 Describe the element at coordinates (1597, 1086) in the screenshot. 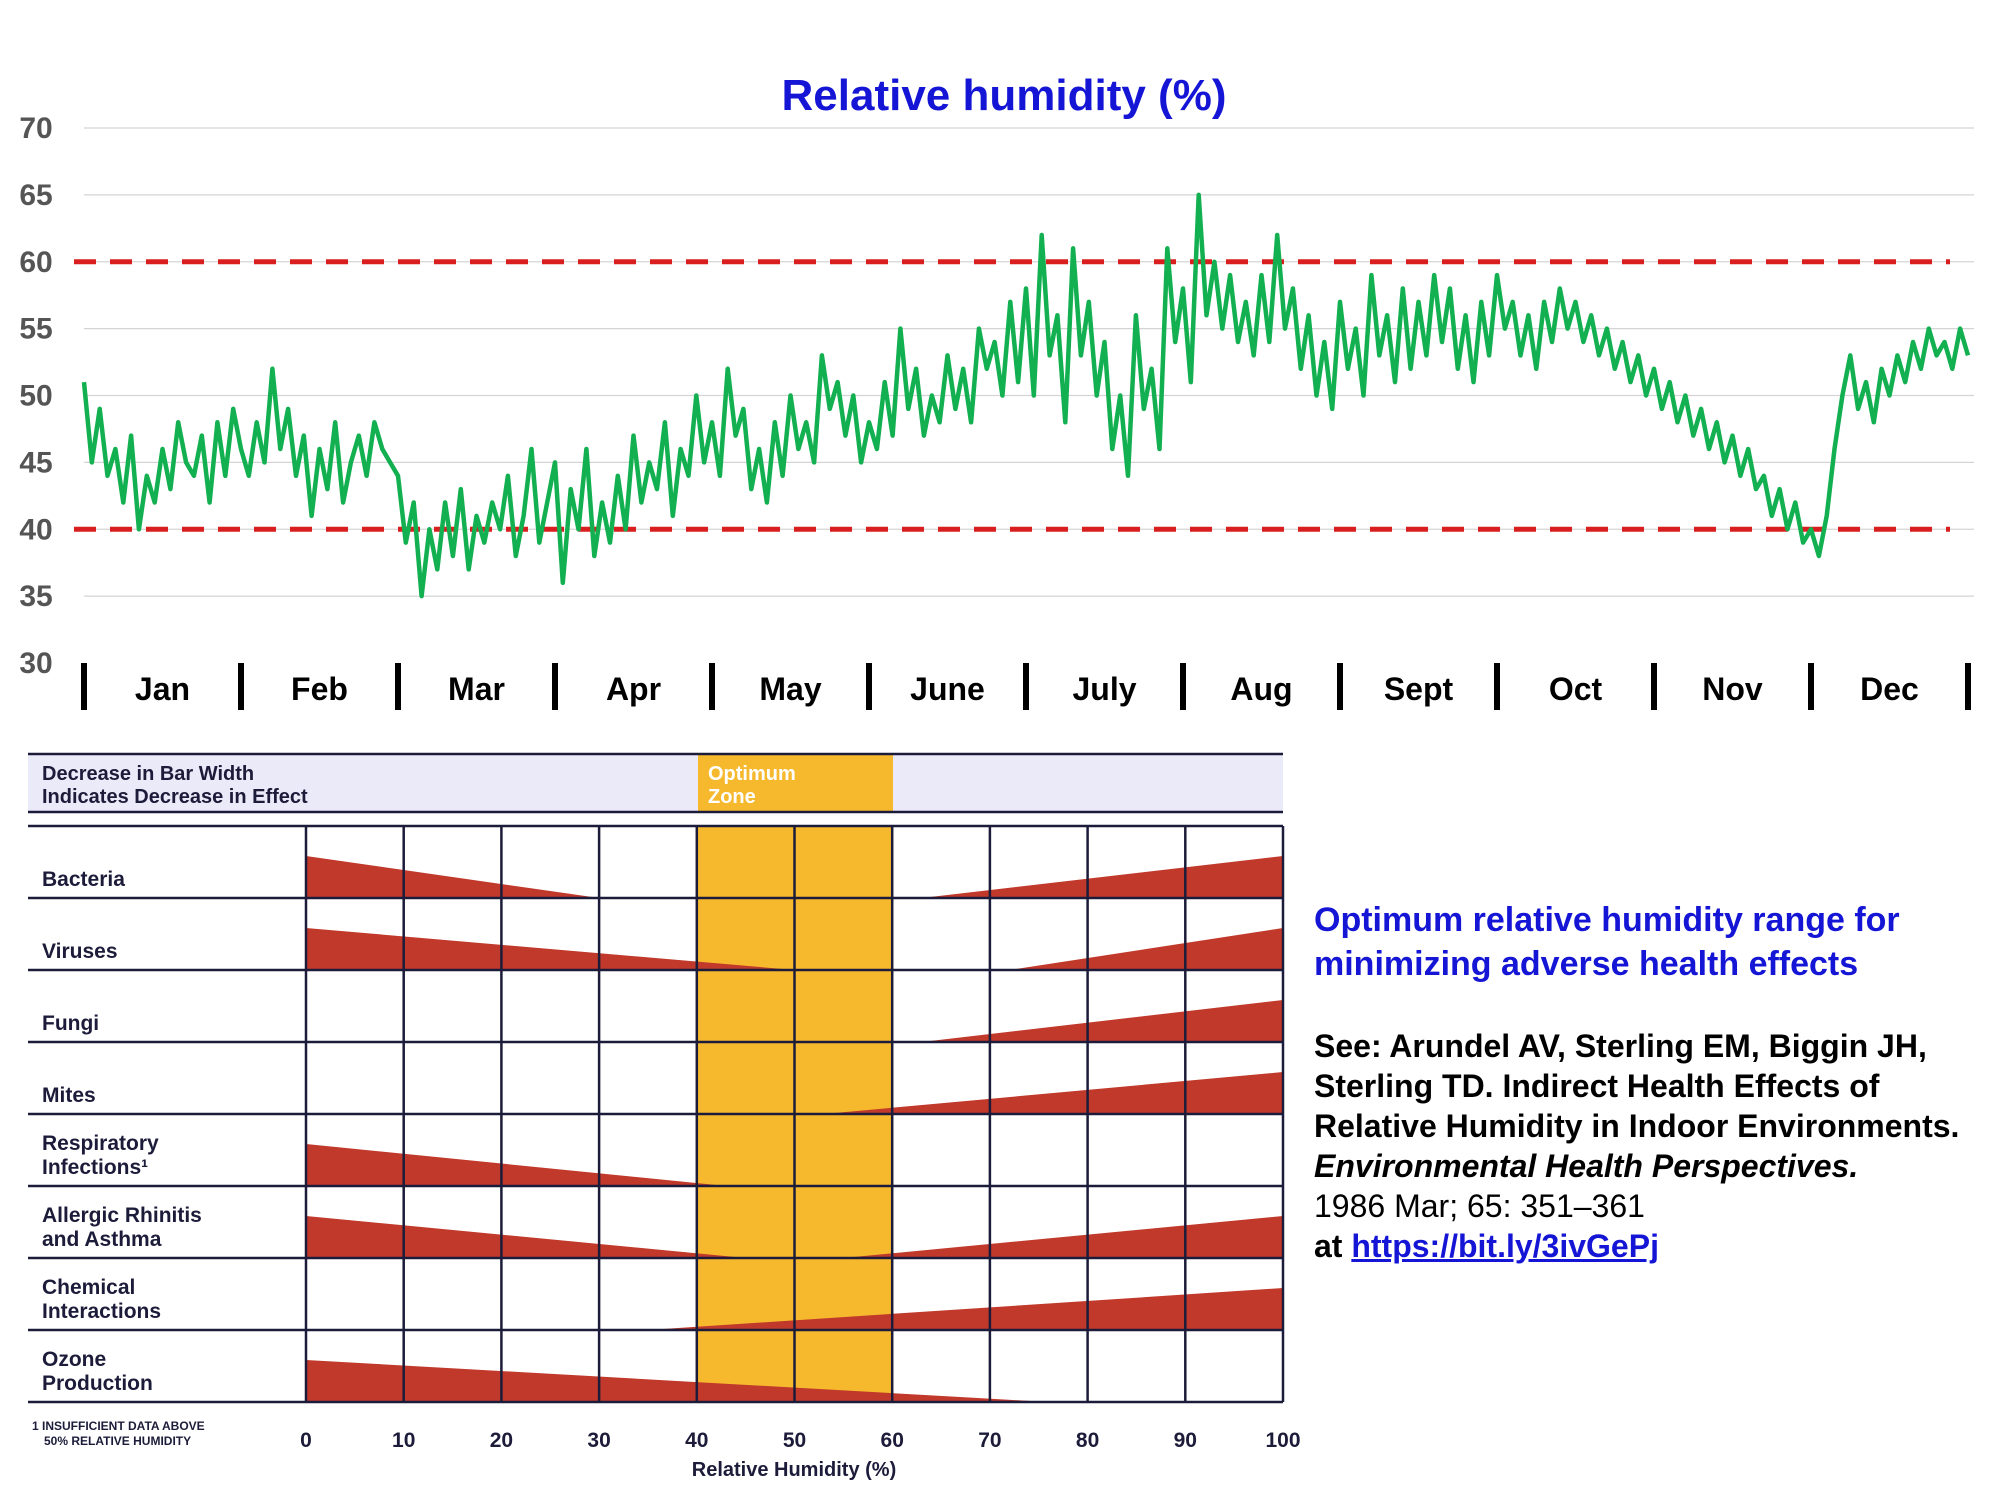

I see `citation-line-2: Sterling TD. Indirect Health Effects of` at that location.